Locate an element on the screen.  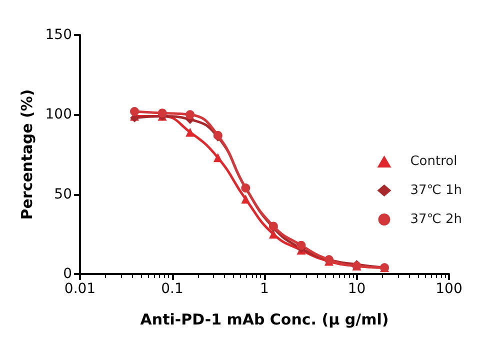
x-tick-label: 0.1 is located at coordinates (172, 289).